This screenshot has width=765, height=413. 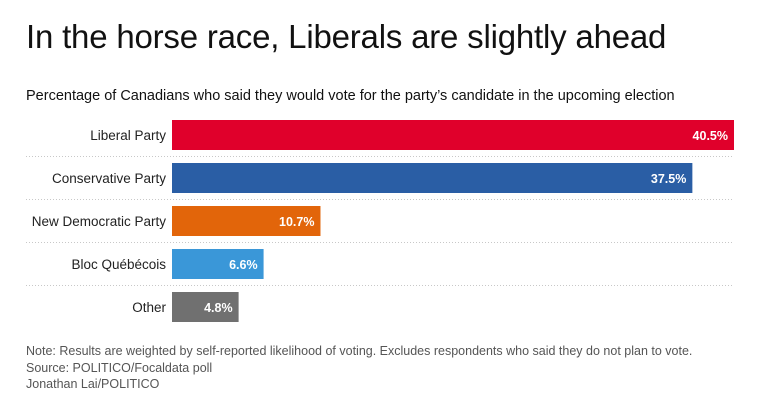 I want to click on value-label: 6.6%, so click(x=243, y=265).